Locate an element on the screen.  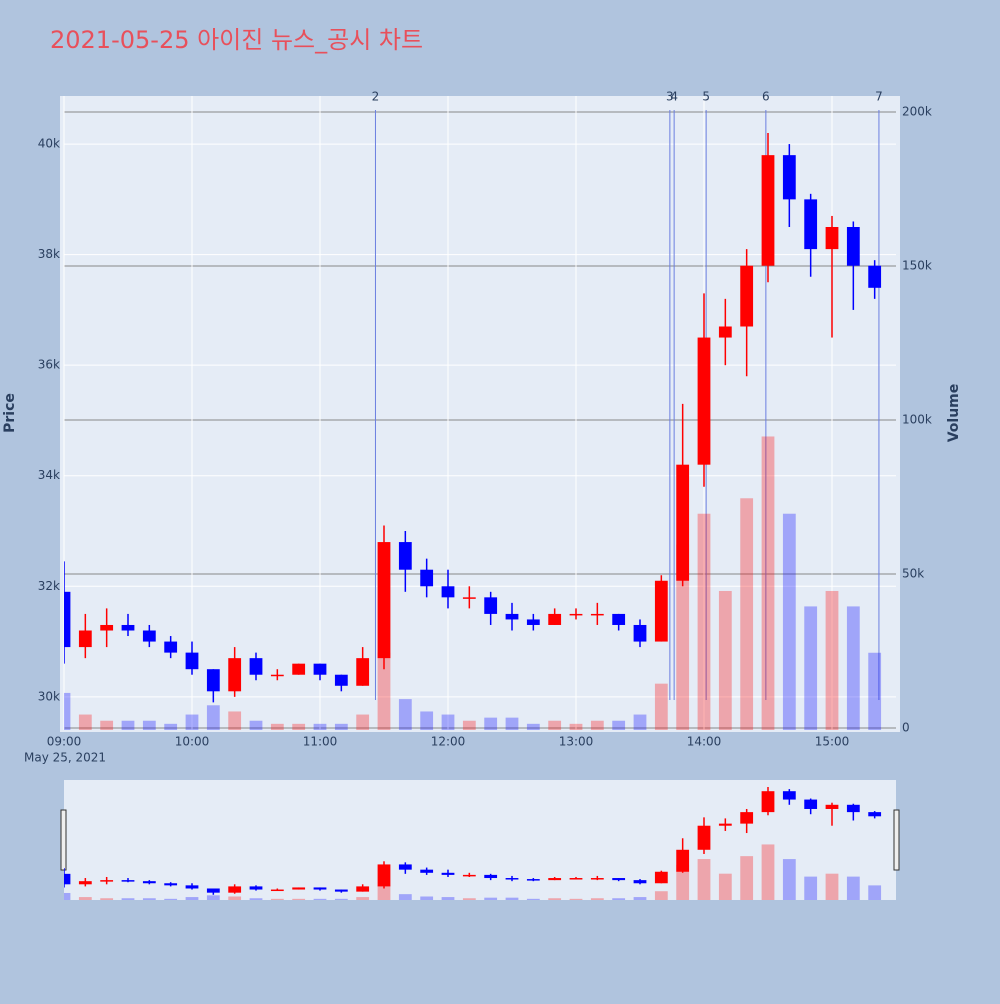
x-tick-label: 15:00 is located at coordinates (832, 742).